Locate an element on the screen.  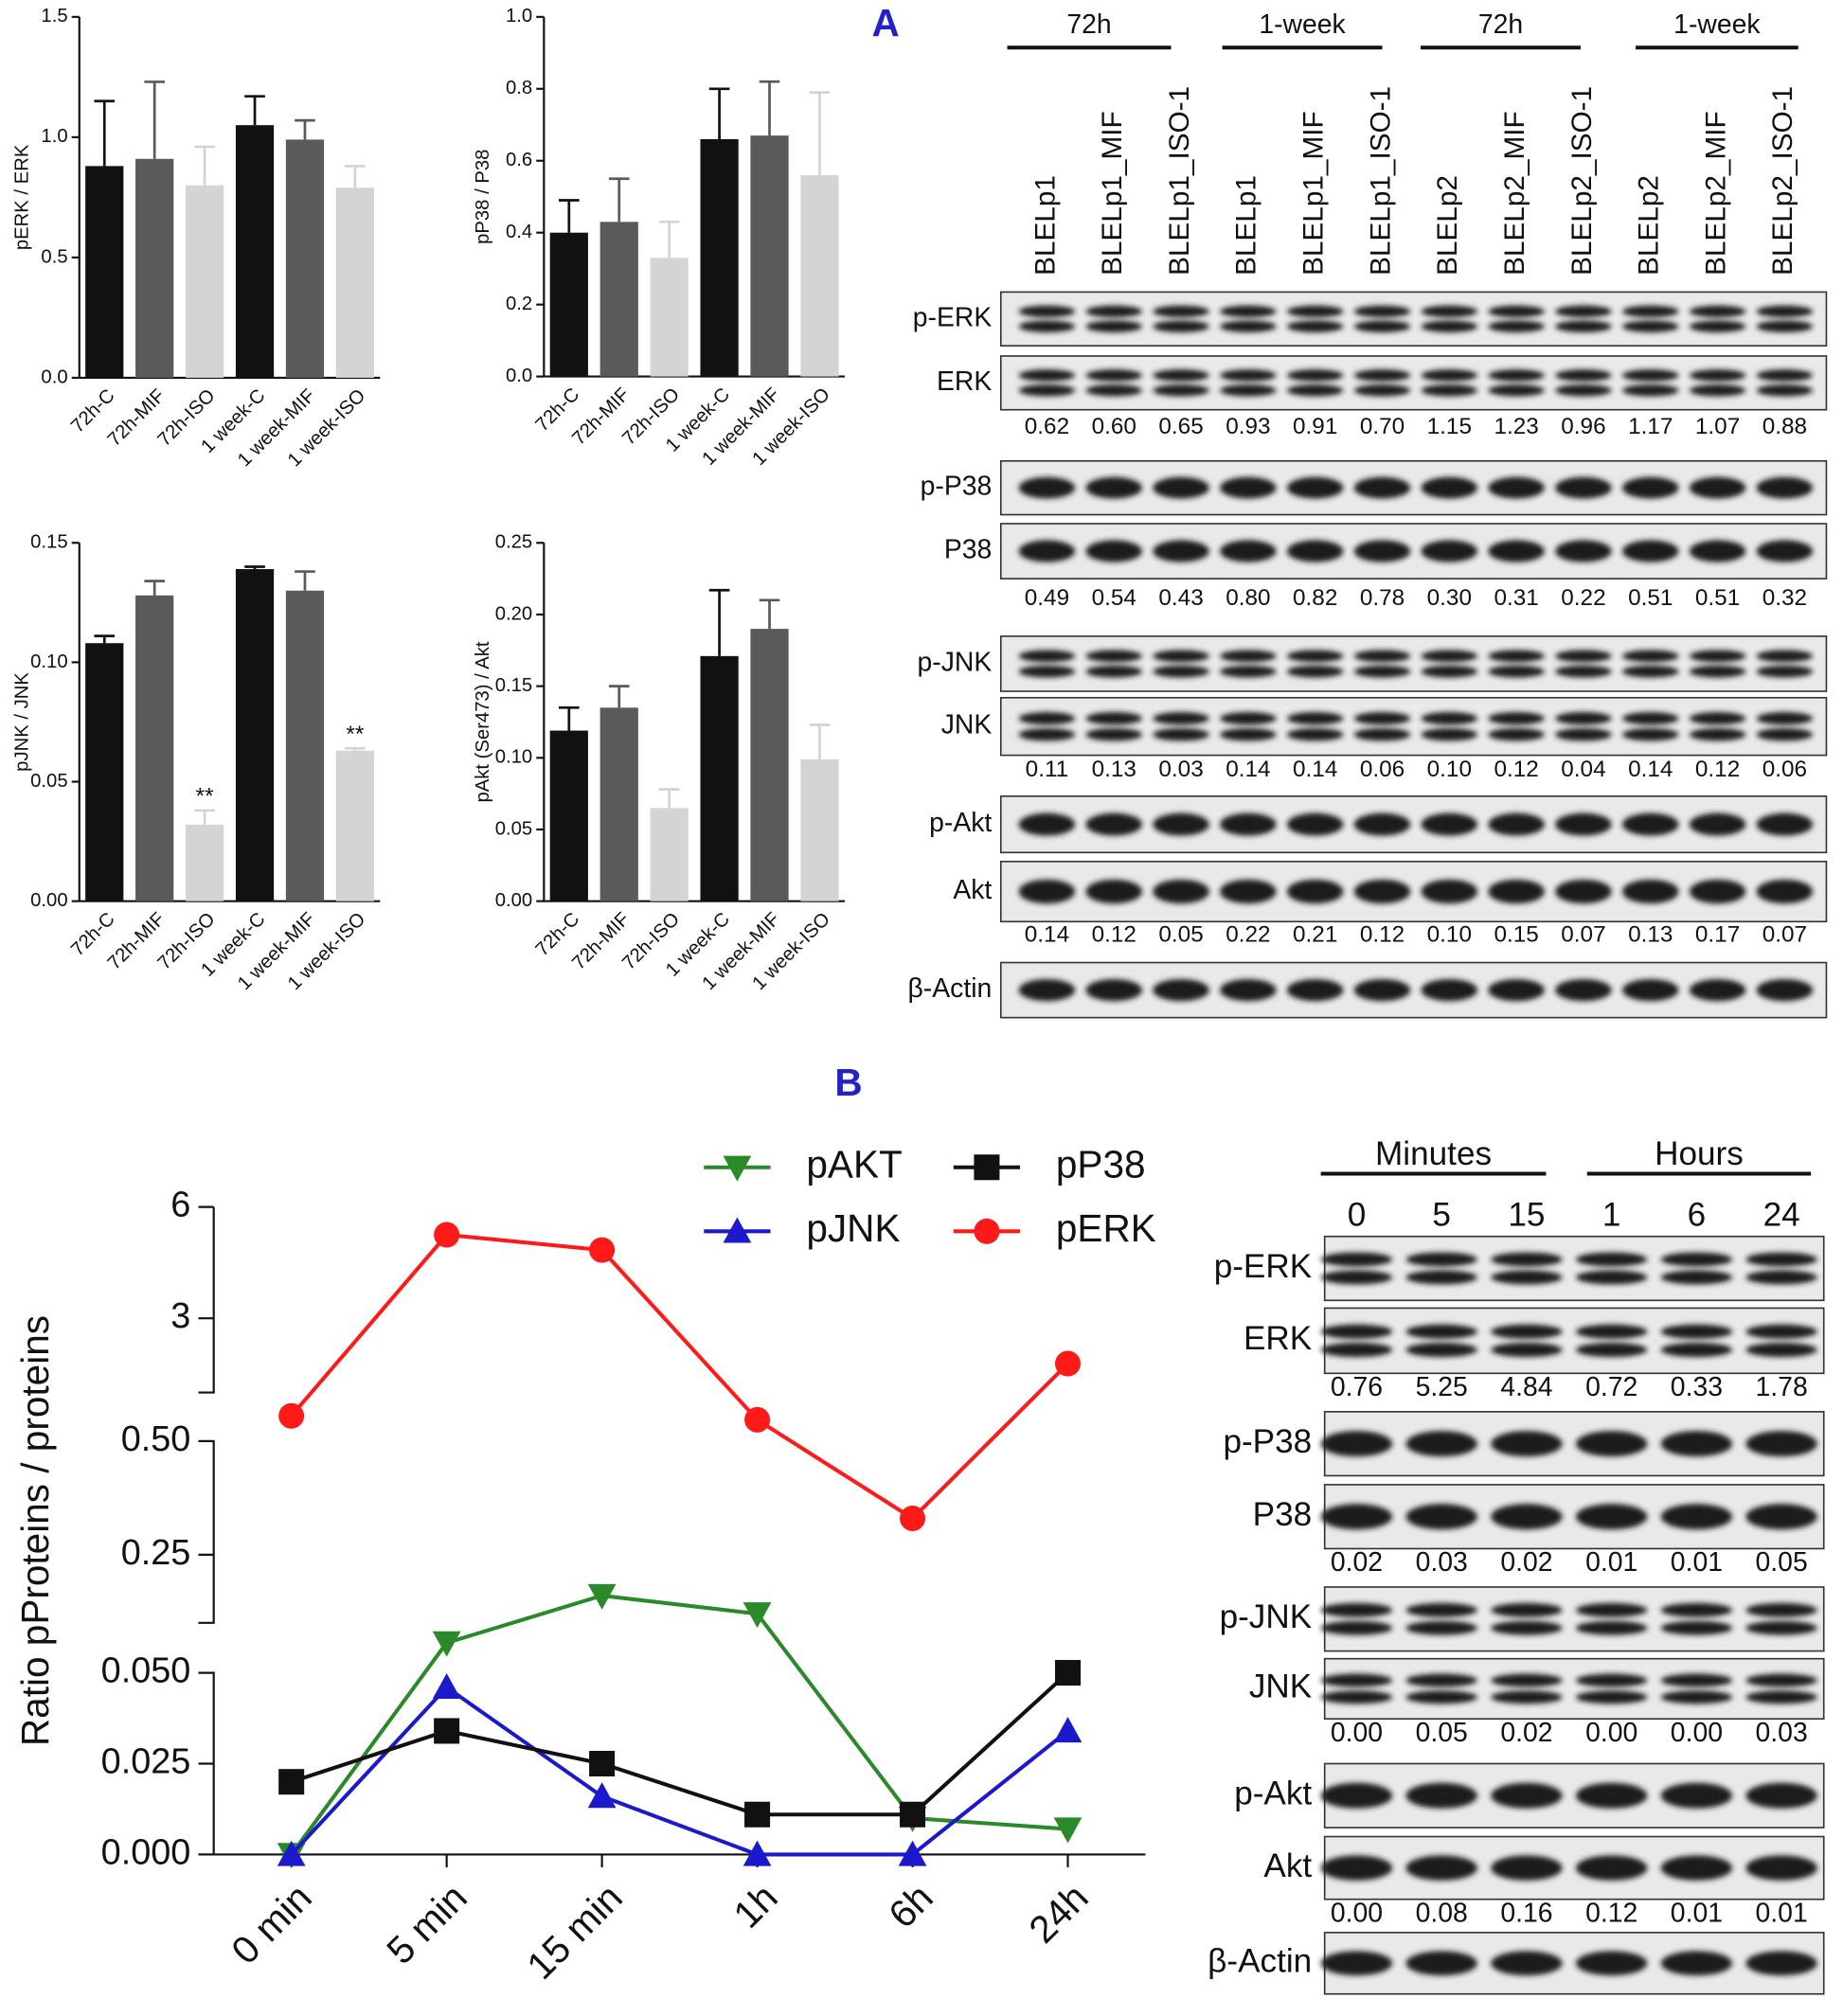
y-tick-label: 0.0 is located at coordinates (519, 376).